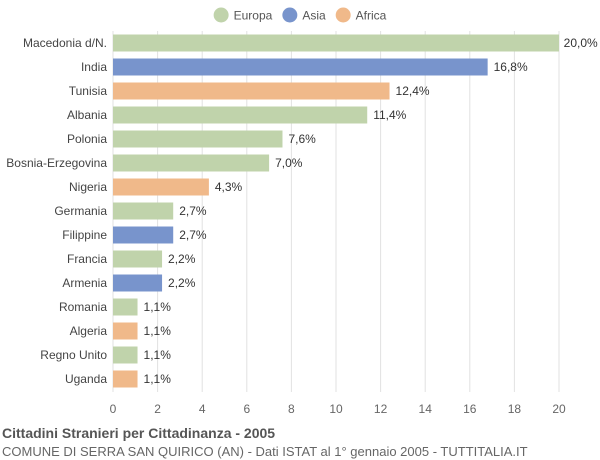 Image resolution: width=600 pixels, height=460 pixels. I want to click on value-label: 4,3%, so click(229, 187).